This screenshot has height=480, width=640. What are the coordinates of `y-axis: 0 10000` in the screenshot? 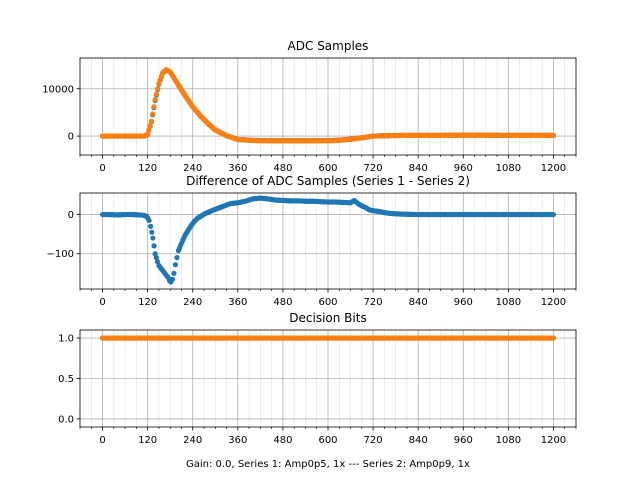 It's located at (61, 113).